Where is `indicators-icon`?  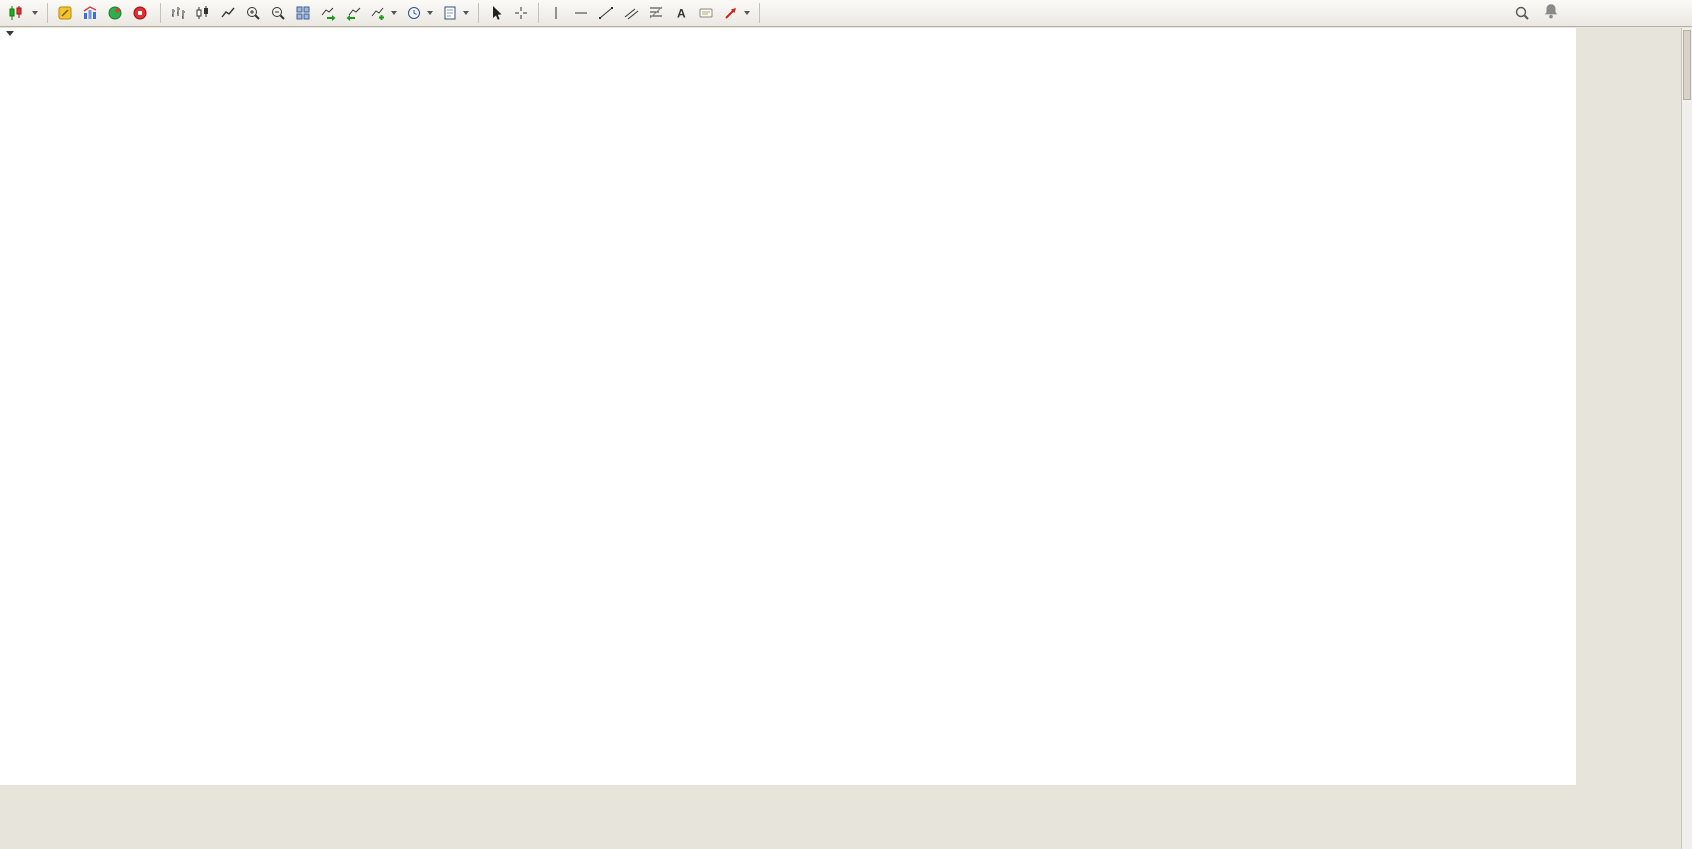
indicators-icon is located at coordinates (377, 13).